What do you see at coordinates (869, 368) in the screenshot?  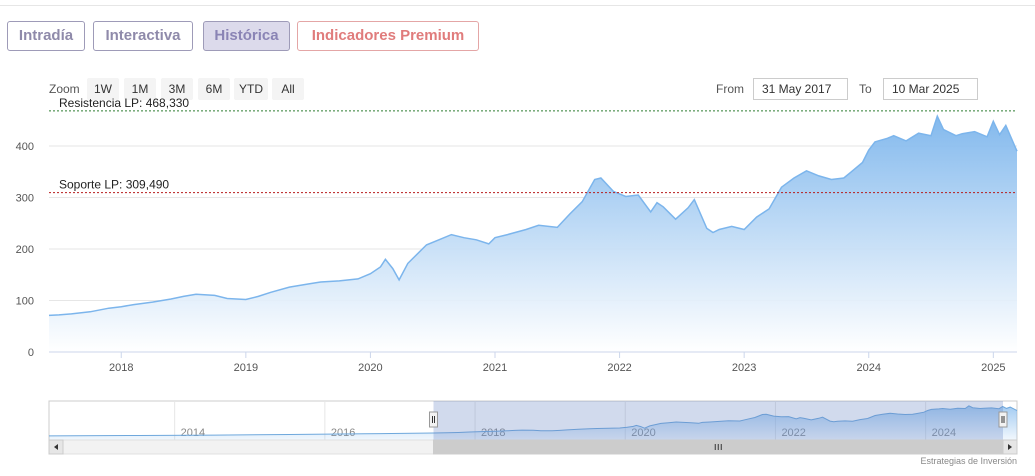 I see `x-tick-label: 2024` at bounding box center [869, 368].